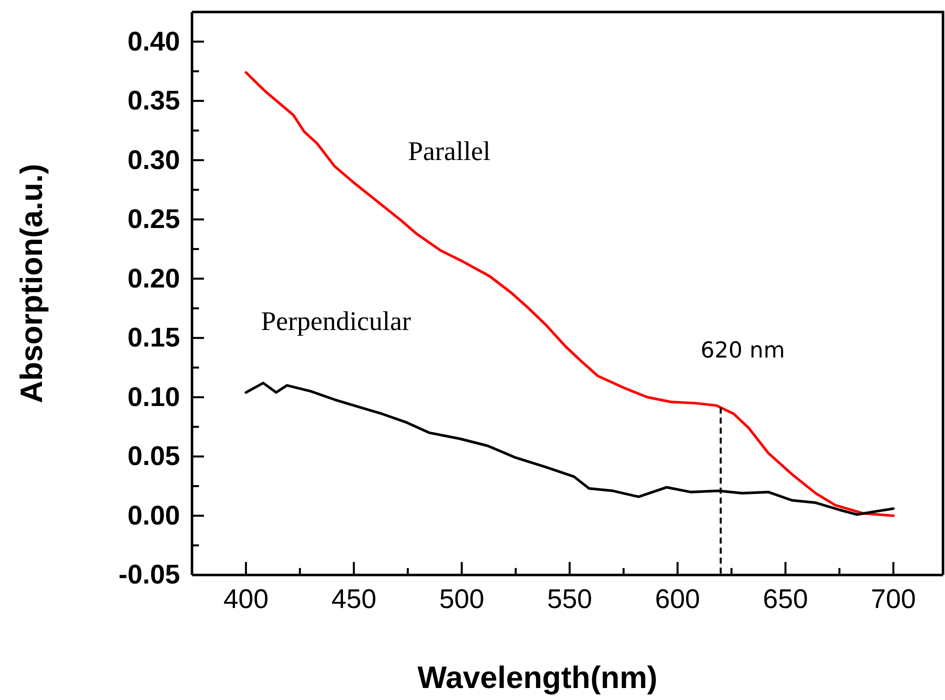  I want to click on x-tick-label: 550, so click(569, 599).